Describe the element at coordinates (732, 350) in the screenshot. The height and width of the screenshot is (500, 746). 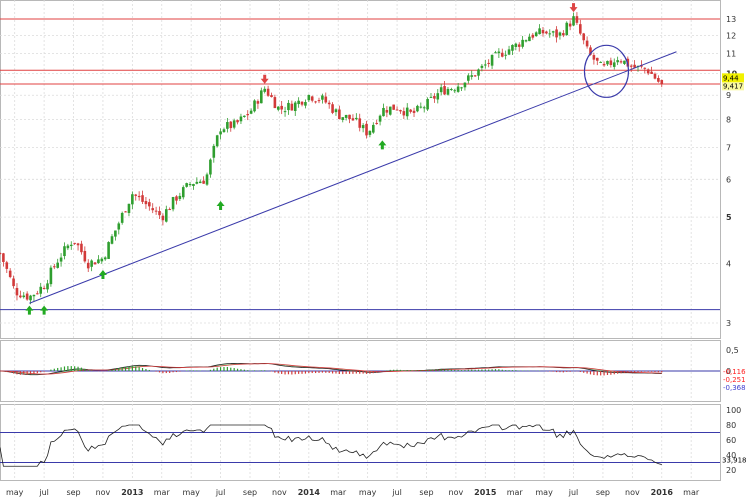
I see `macd-y-tick: 0,5` at that location.